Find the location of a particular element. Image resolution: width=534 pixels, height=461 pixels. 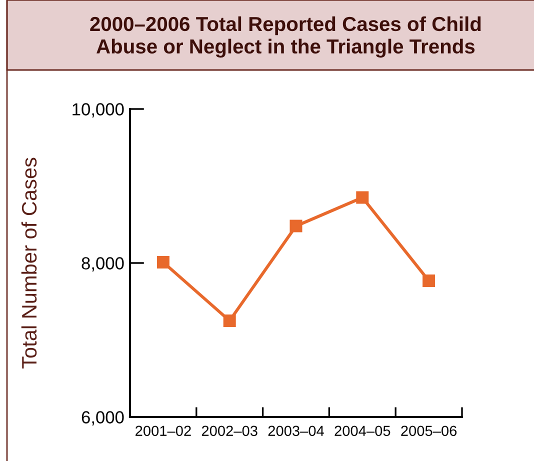

x-tick-label: 2002–03 is located at coordinates (230, 431).